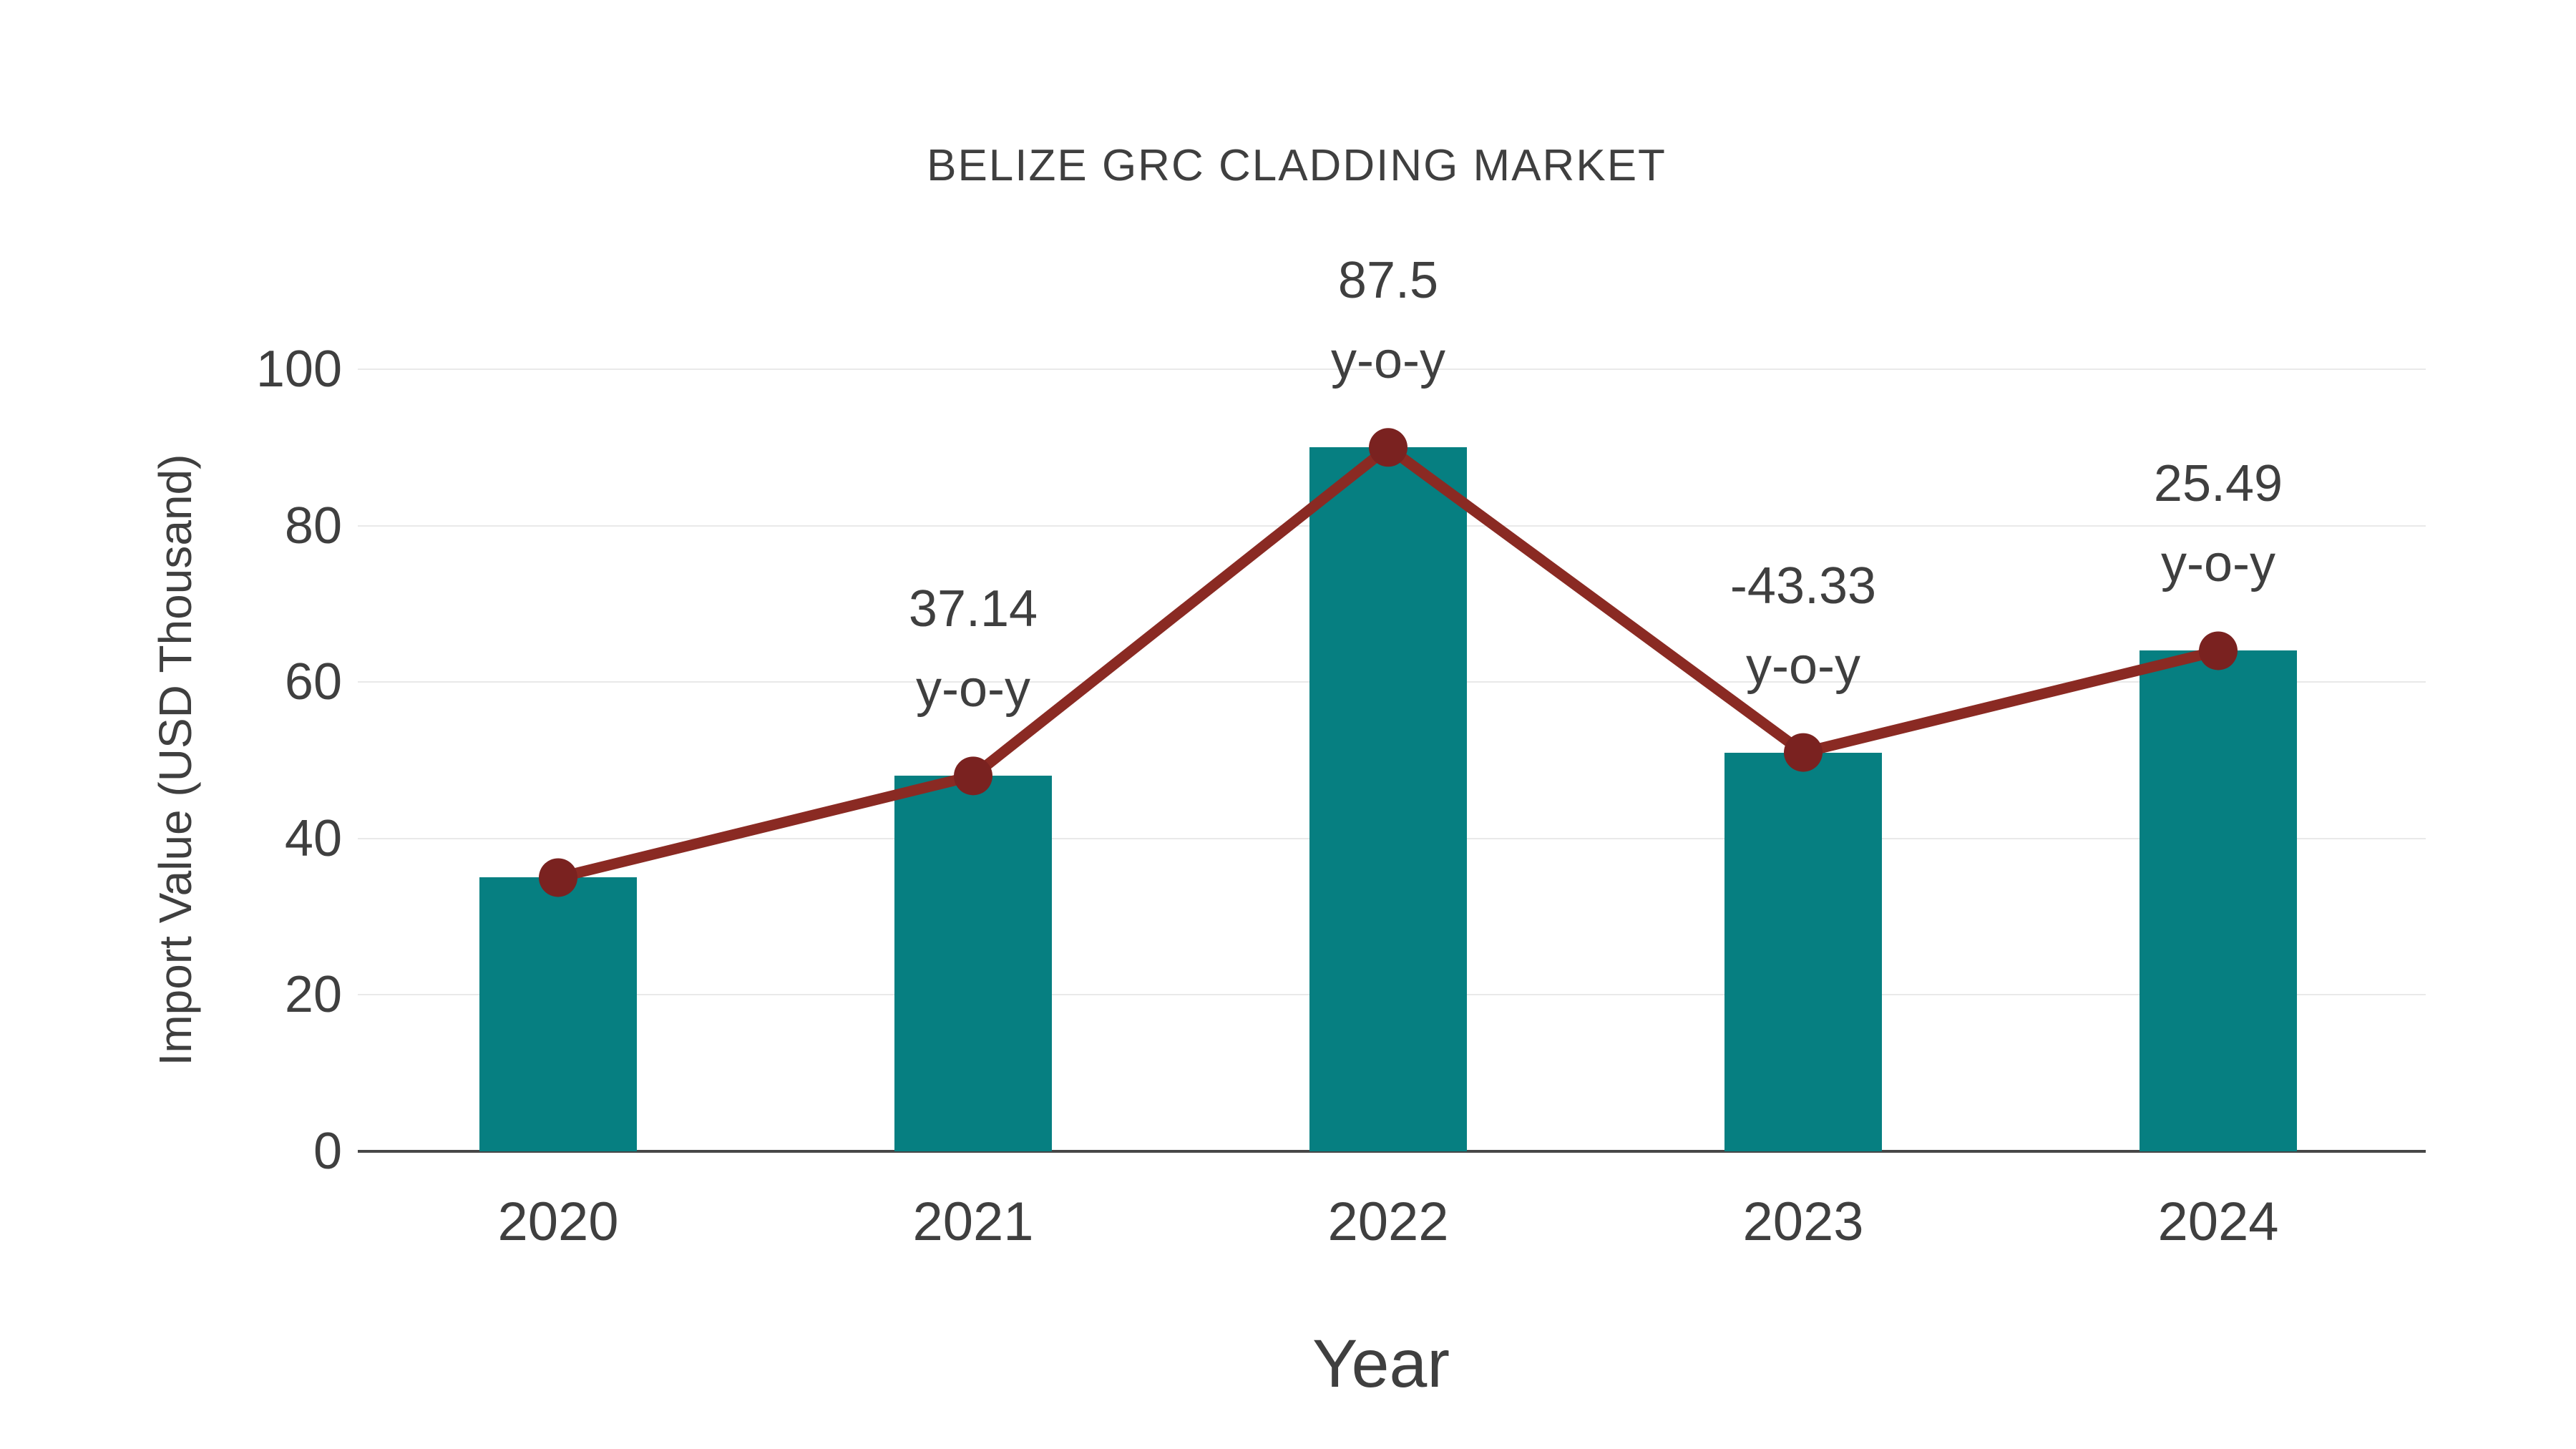 The height and width of the screenshot is (1449, 2576). What do you see at coordinates (973, 964) in the screenshot?
I see `bar-2021` at bounding box center [973, 964].